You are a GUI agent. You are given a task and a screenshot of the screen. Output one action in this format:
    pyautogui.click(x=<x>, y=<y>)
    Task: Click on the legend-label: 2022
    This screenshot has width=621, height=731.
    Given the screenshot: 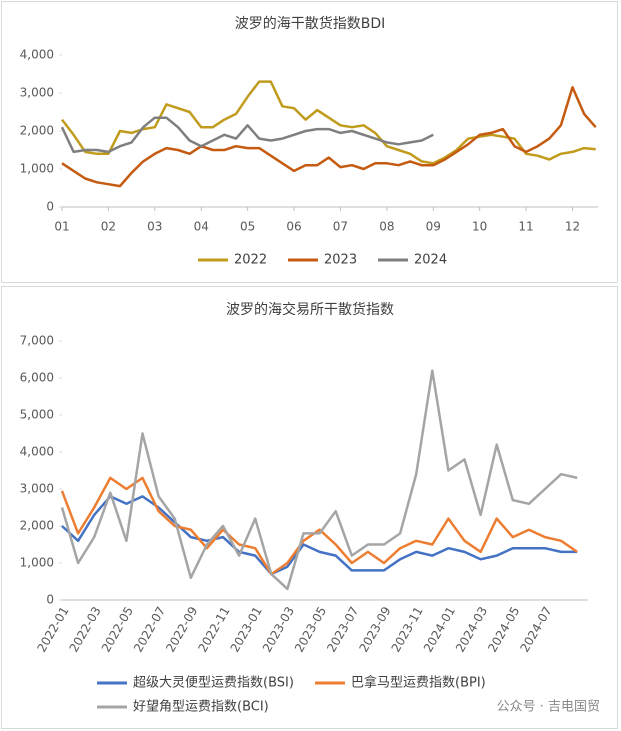 What is the action you would take?
    pyautogui.click(x=250, y=260)
    